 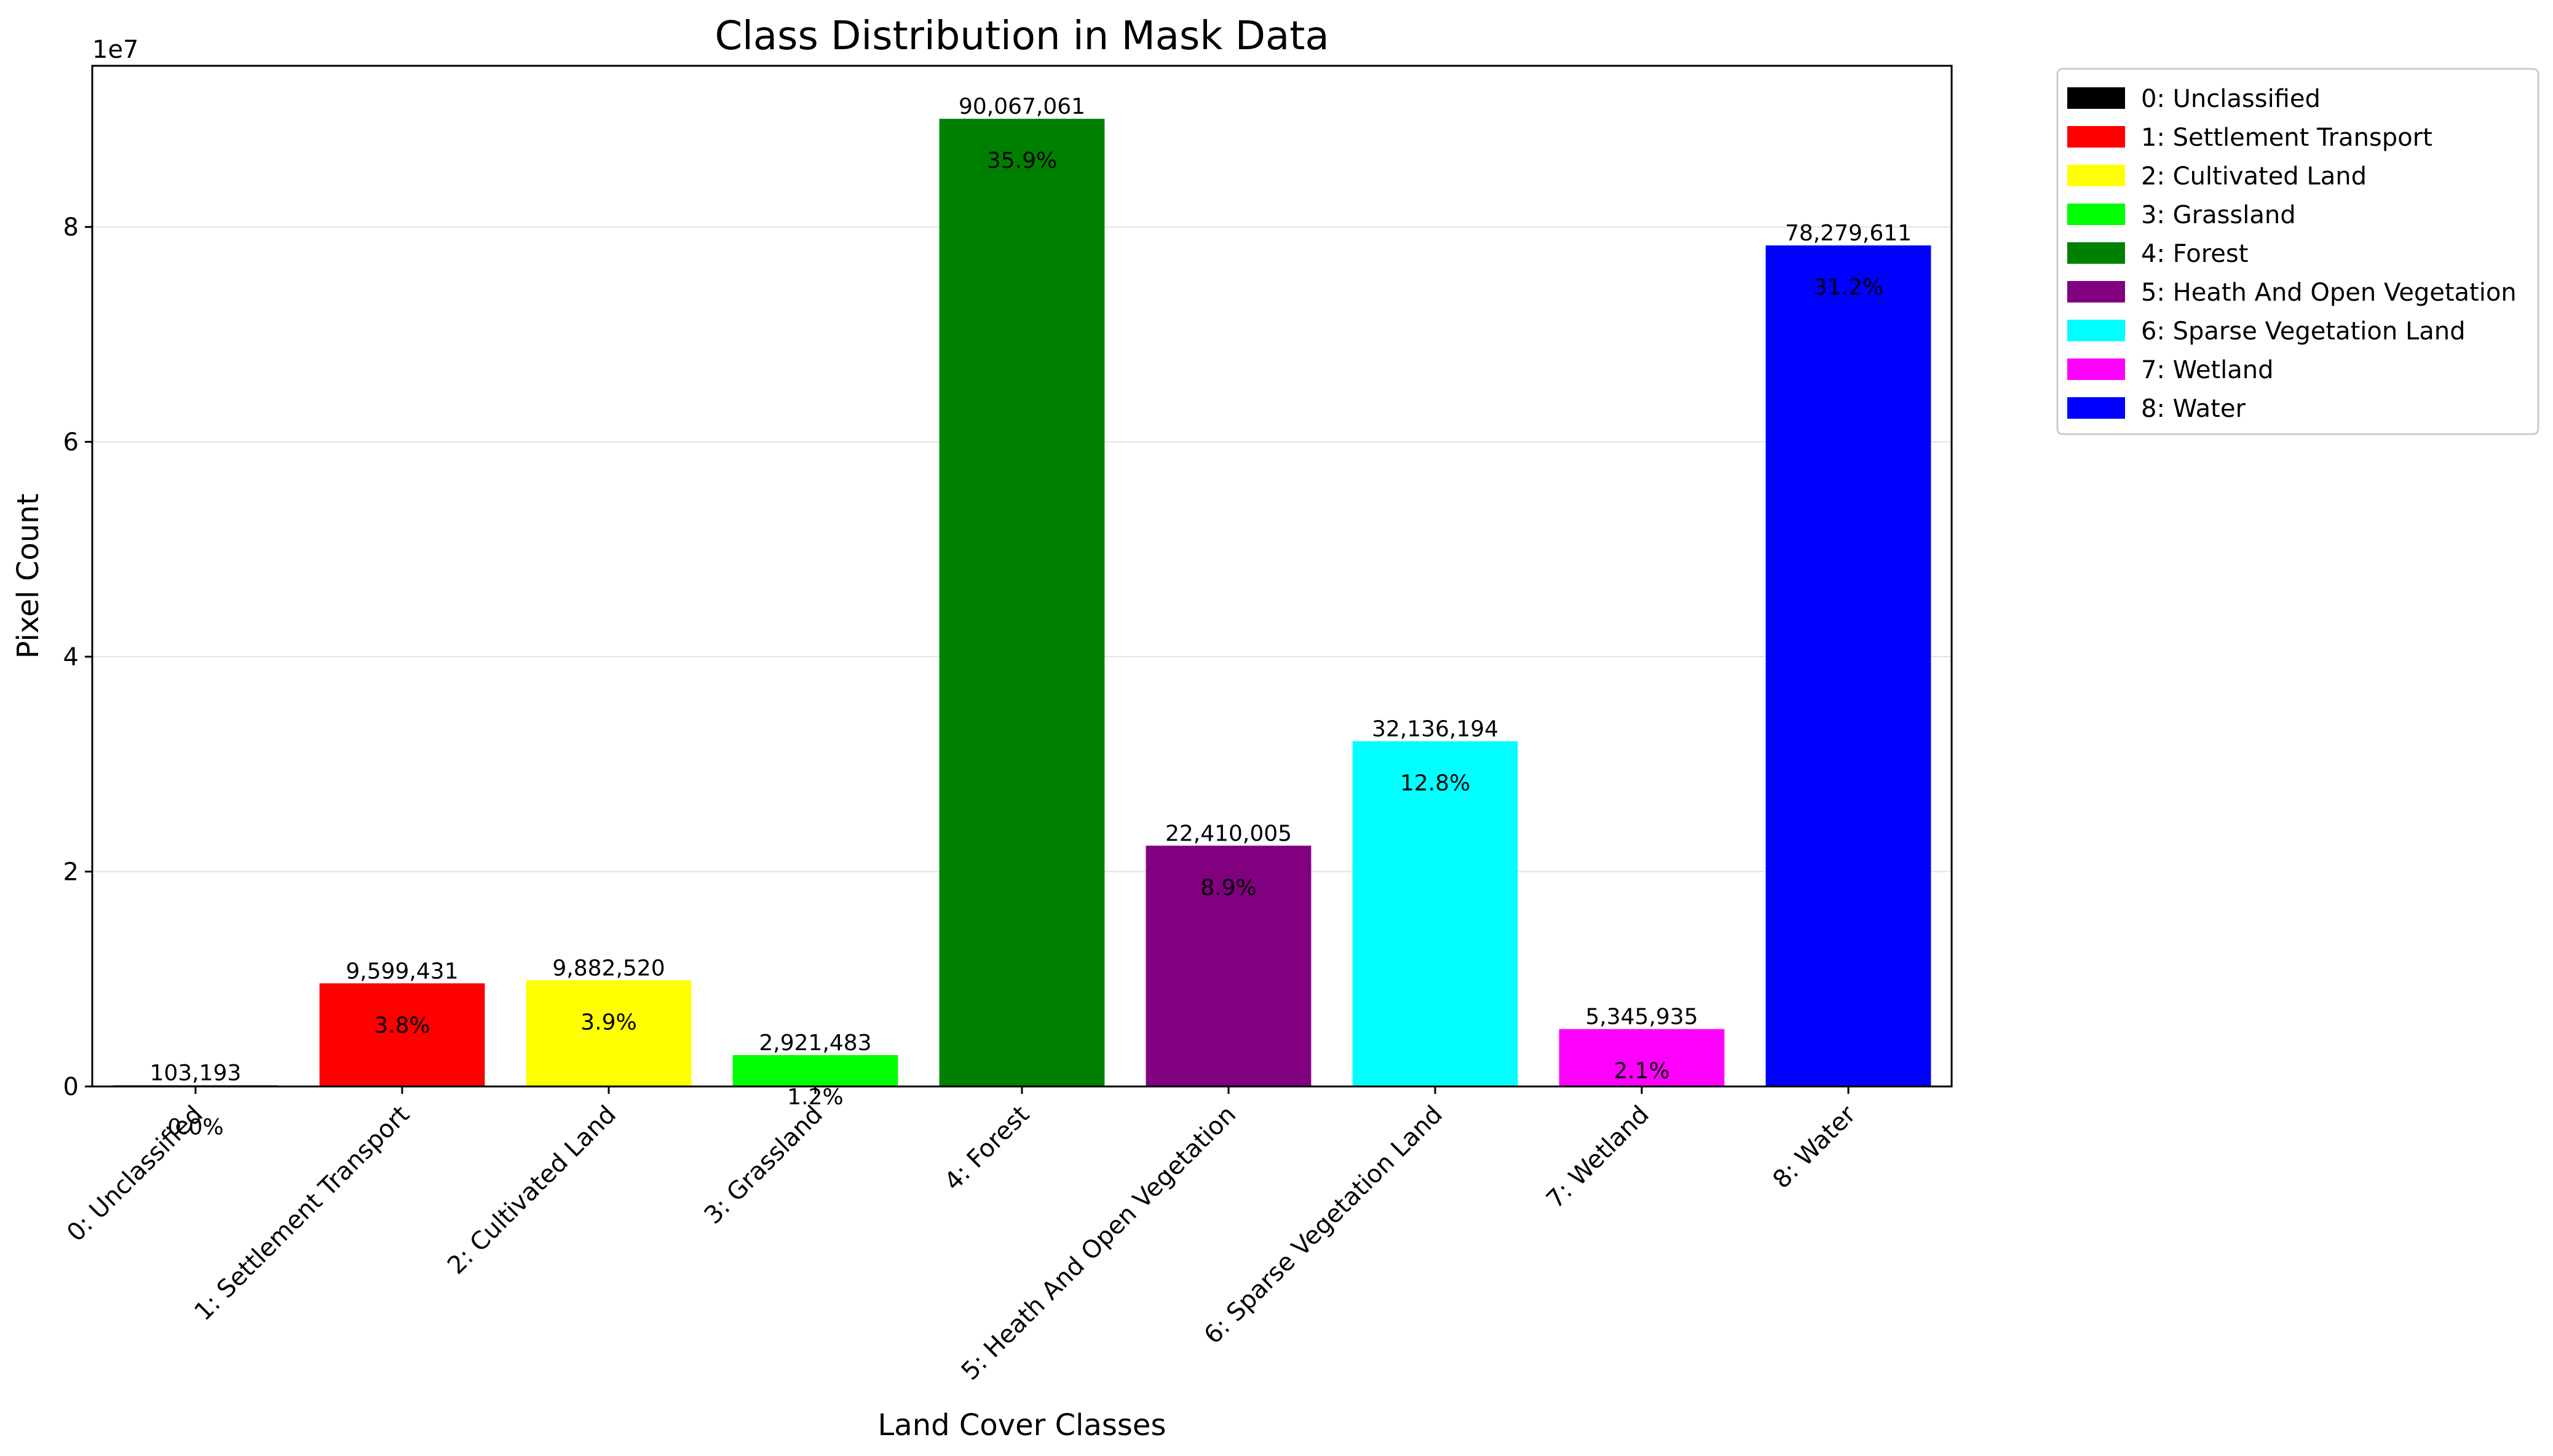 What do you see at coordinates (1022, 1425) in the screenshot?
I see `x-axis-label: Land Cover Classes` at bounding box center [1022, 1425].